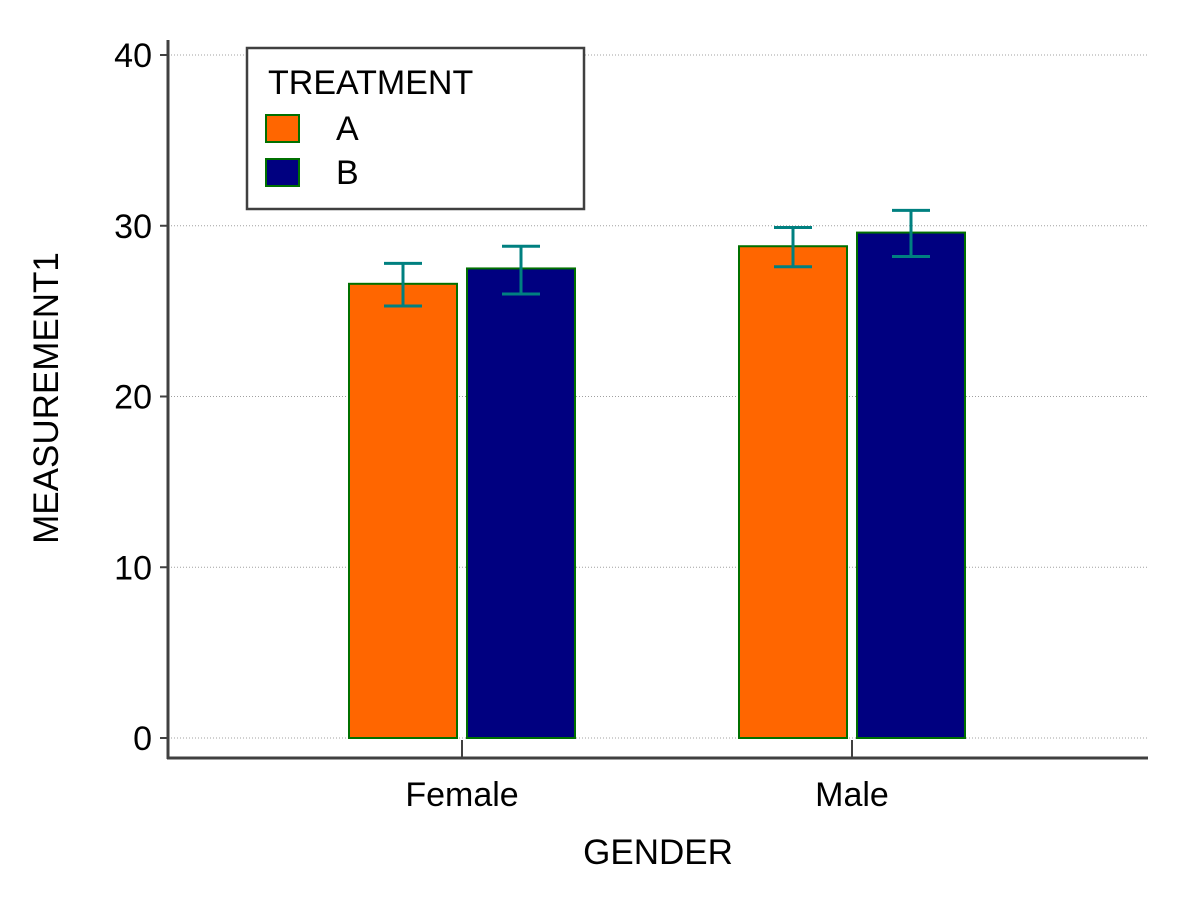 Image resolution: width=1200 pixels, height=900 pixels. I want to click on y-axis-title: MEASUREMENT1, so click(46, 398).